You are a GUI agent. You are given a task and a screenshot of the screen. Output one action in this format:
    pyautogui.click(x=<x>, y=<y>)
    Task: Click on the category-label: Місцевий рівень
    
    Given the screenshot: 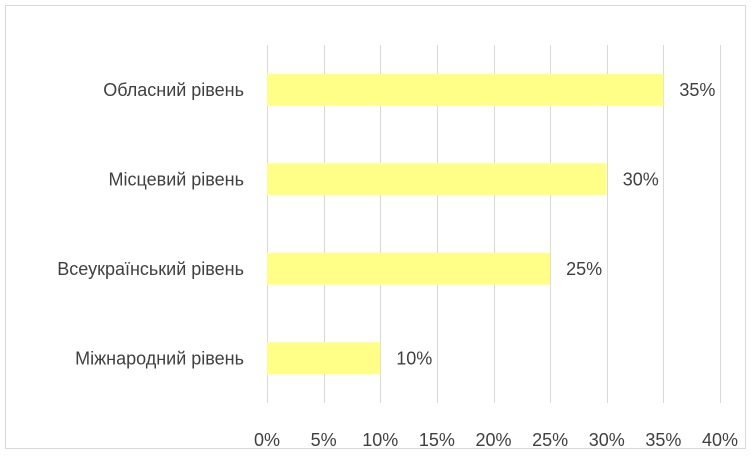 What is the action you would take?
    pyautogui.click(x=176, y=179)
    